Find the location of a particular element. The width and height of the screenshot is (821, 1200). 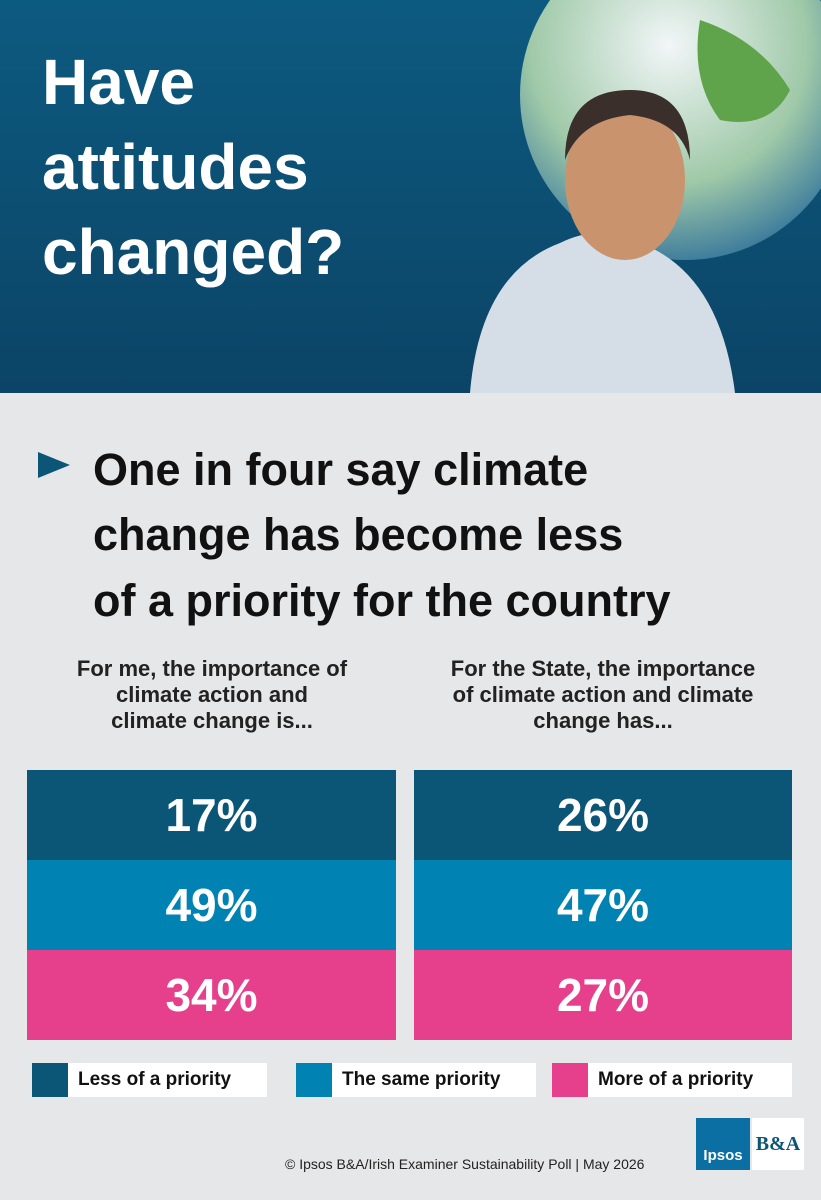

title-line: changed? is located at coordinates (193, 252).